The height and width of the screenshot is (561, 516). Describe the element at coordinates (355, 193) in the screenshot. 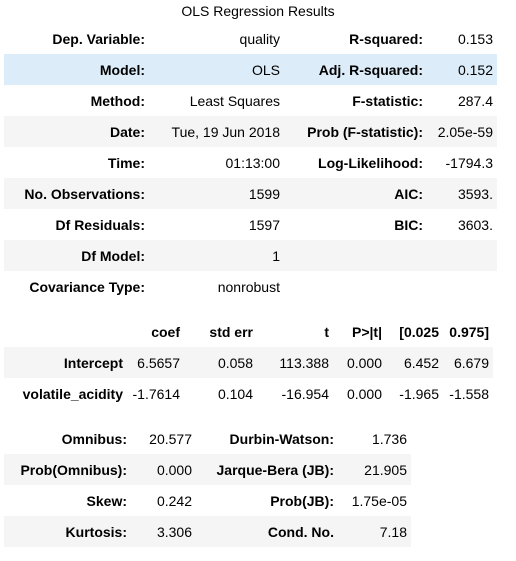

I see `summary-label: AIC:` at that location.